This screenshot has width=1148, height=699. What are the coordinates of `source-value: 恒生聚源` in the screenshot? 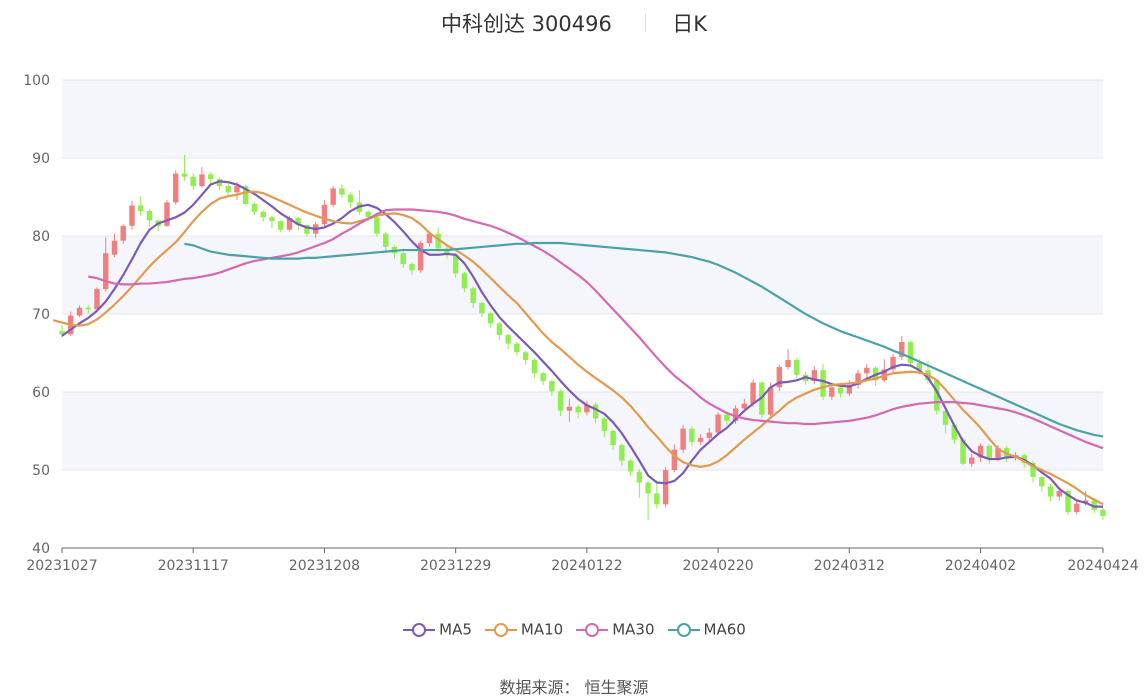 It's located at (616, 687).